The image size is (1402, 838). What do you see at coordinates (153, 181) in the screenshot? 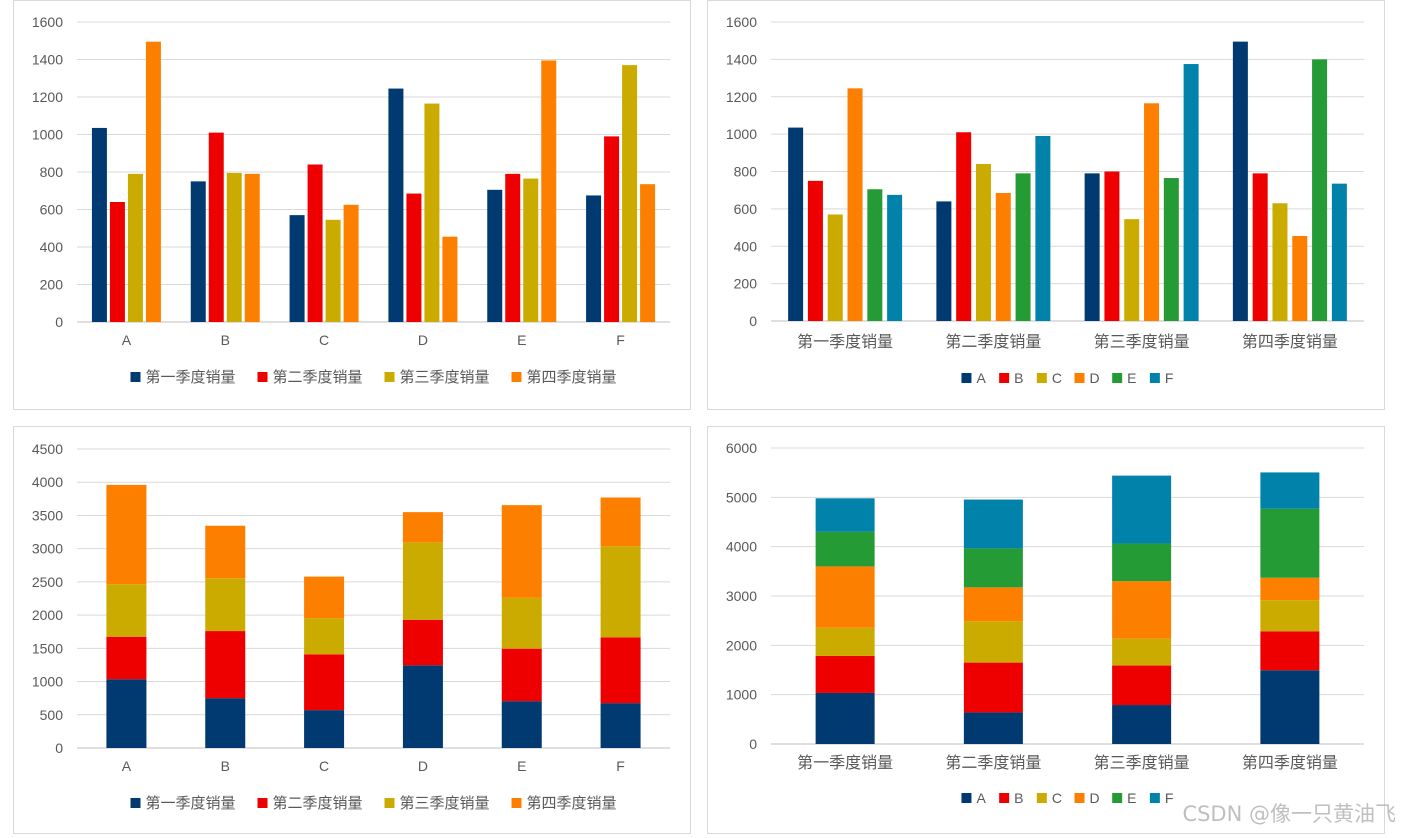
I see `bar-第四季度销量-A` at bounding box center [153, 181].